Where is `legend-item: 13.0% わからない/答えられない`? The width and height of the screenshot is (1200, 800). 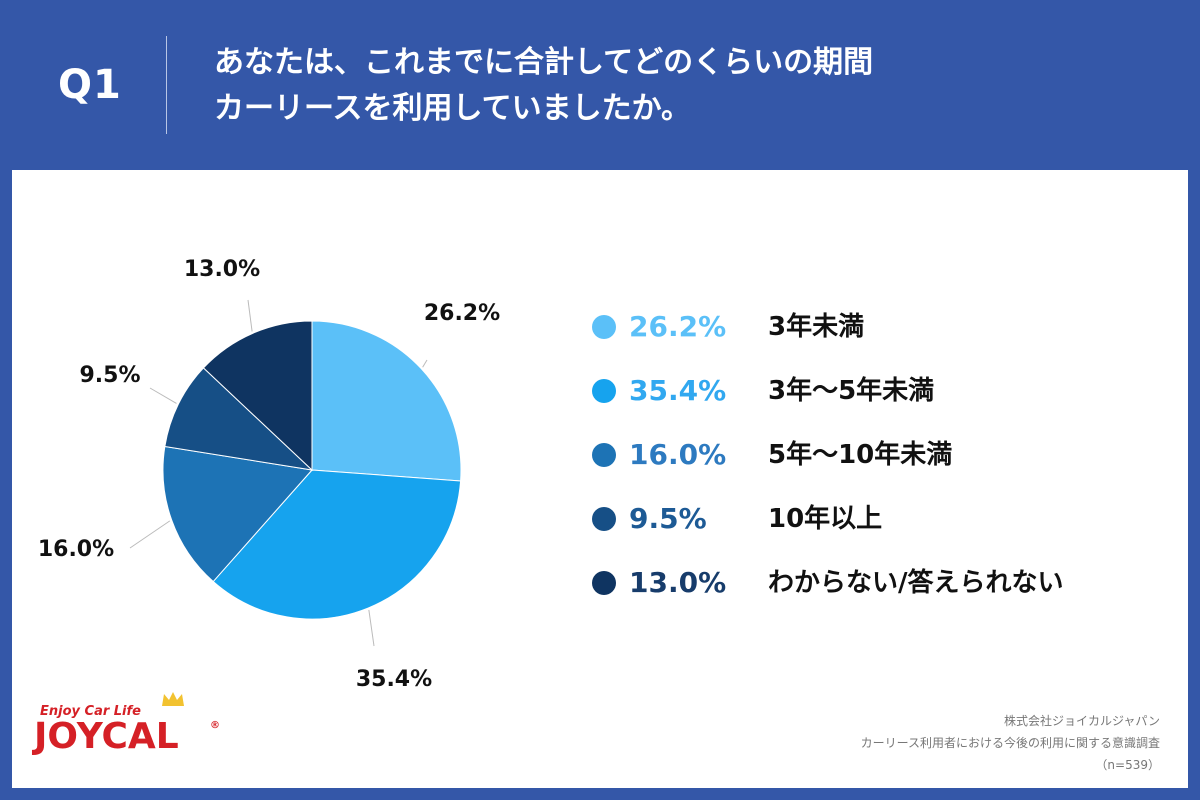 legend-item: 13.0% わからない/答えられない is located at coordinates (872, 596).